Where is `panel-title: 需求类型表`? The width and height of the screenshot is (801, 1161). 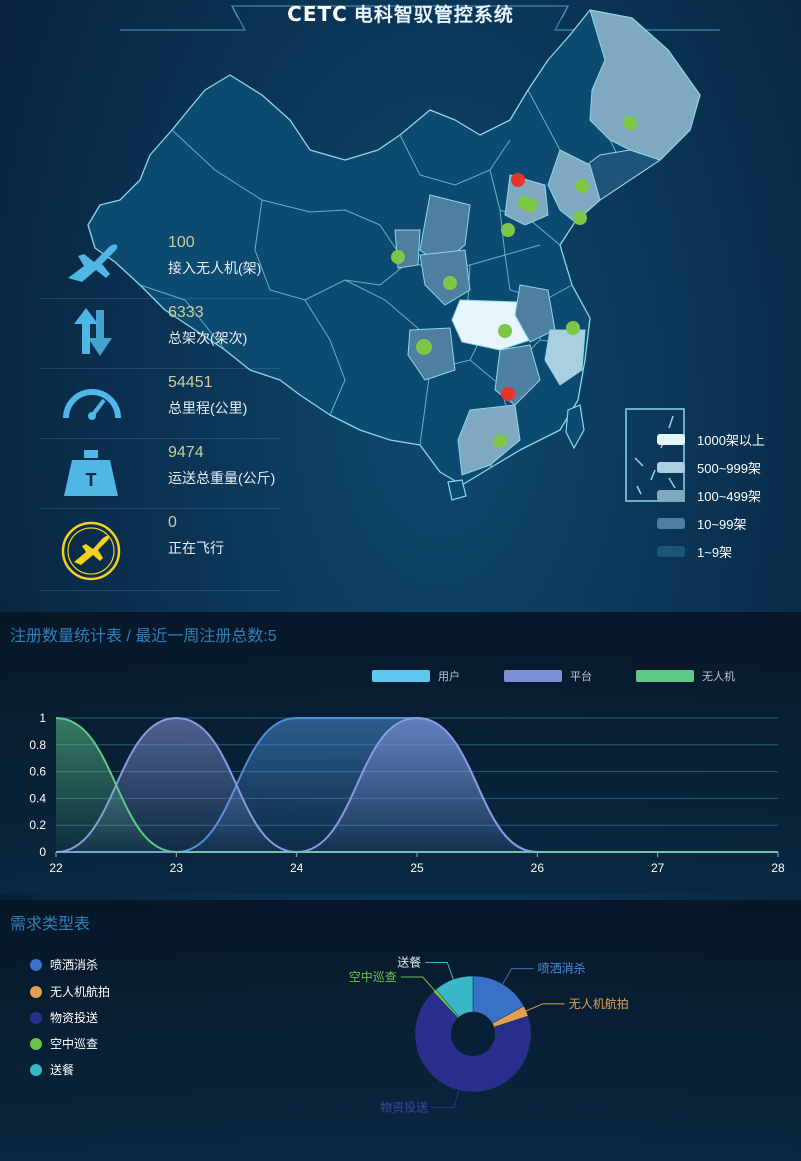
panel-title: 需求类型表 is located at coordinates (50, 924).